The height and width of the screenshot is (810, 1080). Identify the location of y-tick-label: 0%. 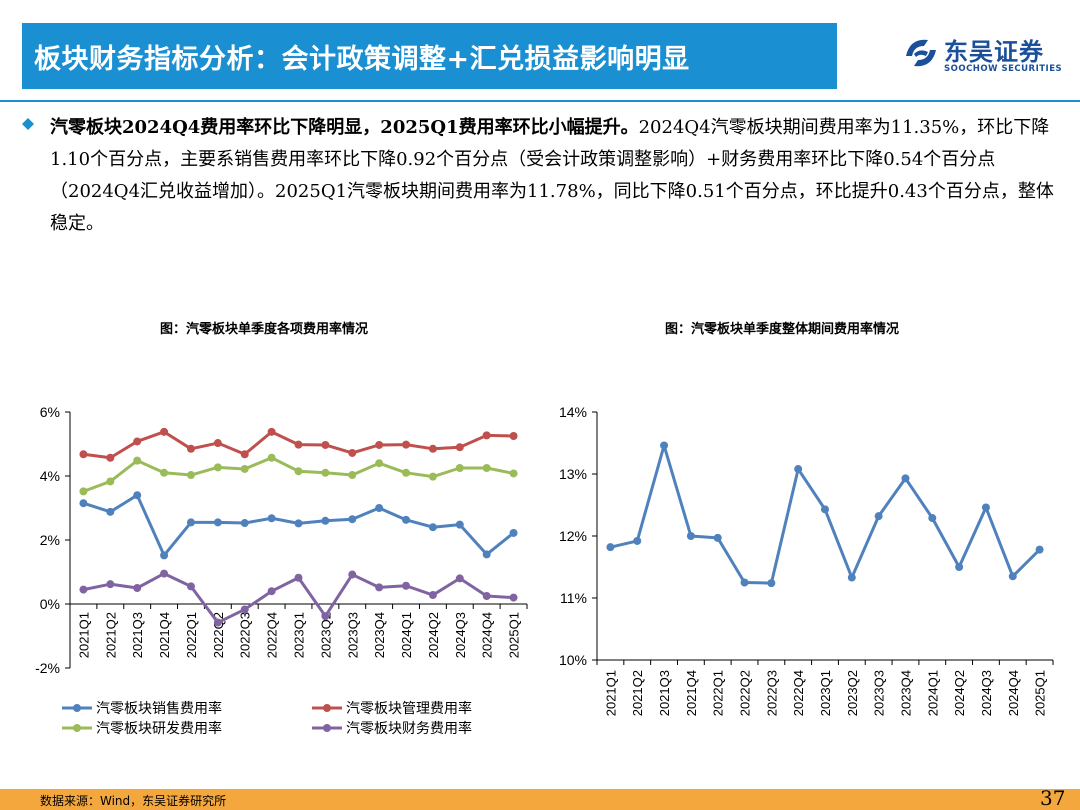
(50, 604).